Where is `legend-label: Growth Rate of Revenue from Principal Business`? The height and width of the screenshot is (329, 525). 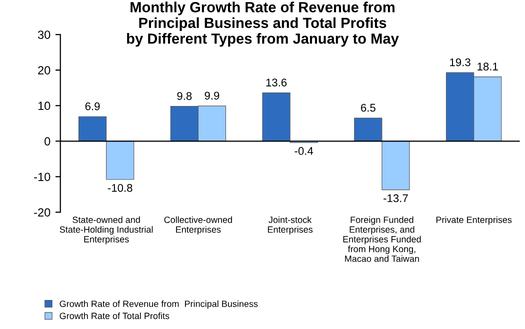
legend-label: Growth Rate of Revenue from Principal Business is located at coordinates (159, 304).